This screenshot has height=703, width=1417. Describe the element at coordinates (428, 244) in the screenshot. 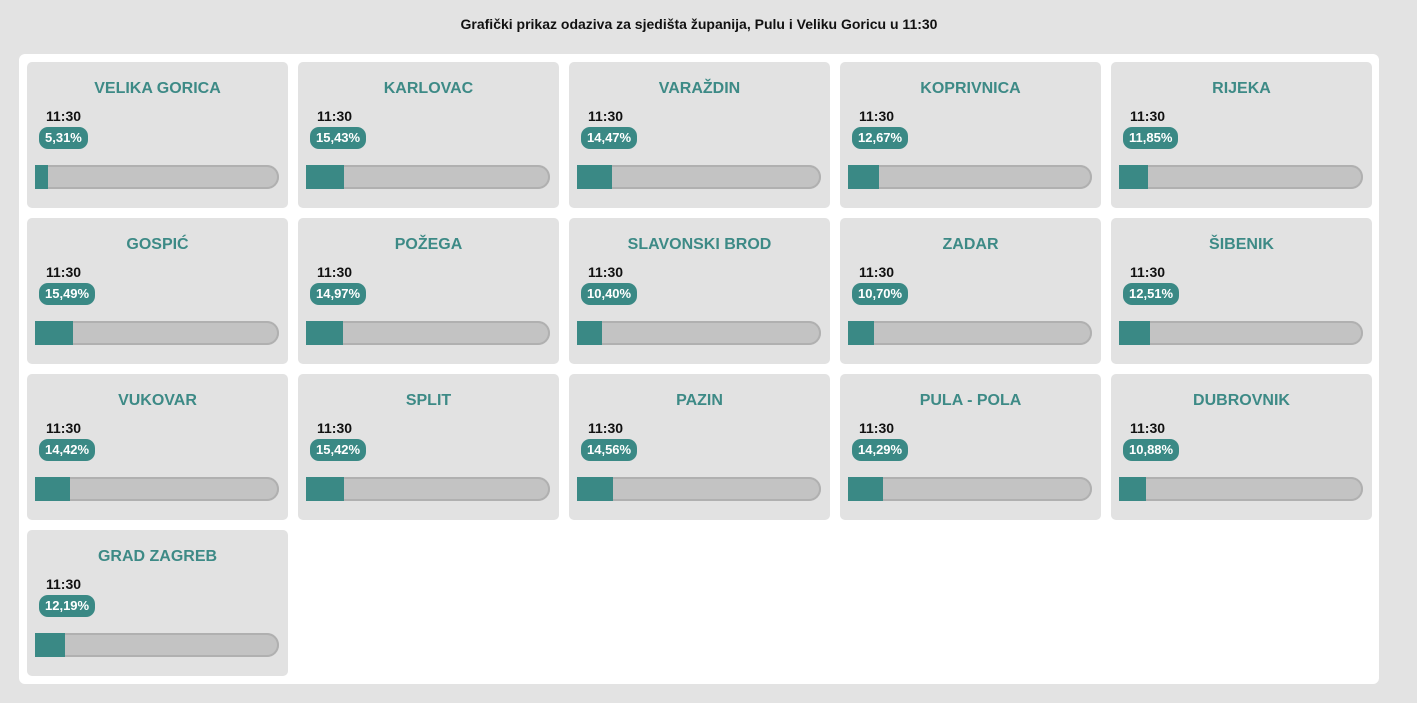

I see `city-name: POŽEGA` at that location.